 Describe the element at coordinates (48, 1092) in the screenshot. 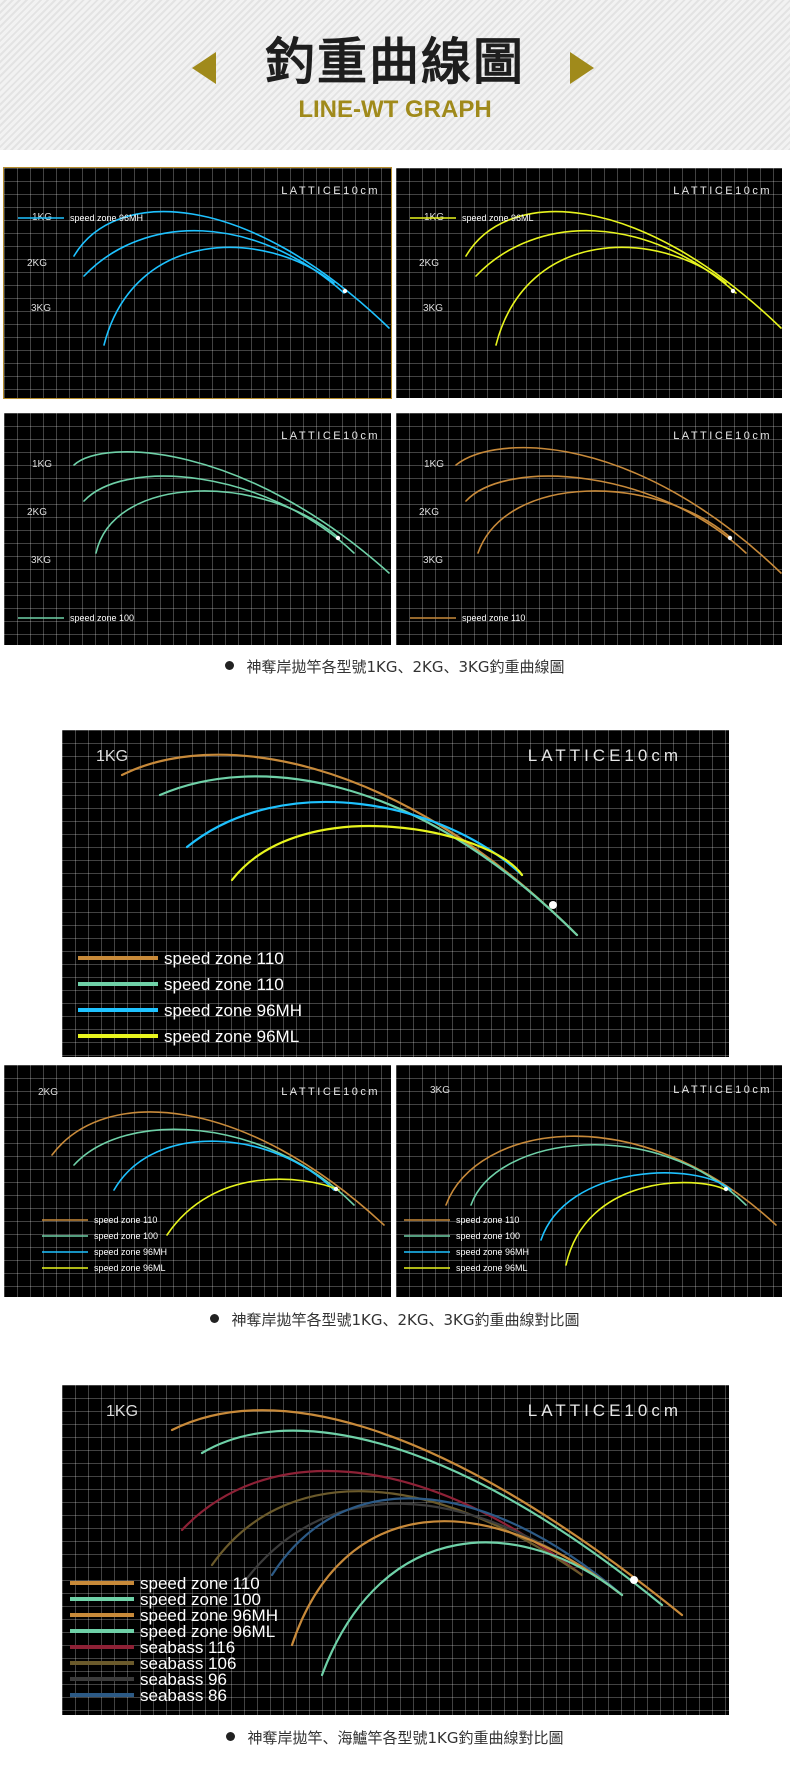

I see `weight-label: 2KG` at that location.